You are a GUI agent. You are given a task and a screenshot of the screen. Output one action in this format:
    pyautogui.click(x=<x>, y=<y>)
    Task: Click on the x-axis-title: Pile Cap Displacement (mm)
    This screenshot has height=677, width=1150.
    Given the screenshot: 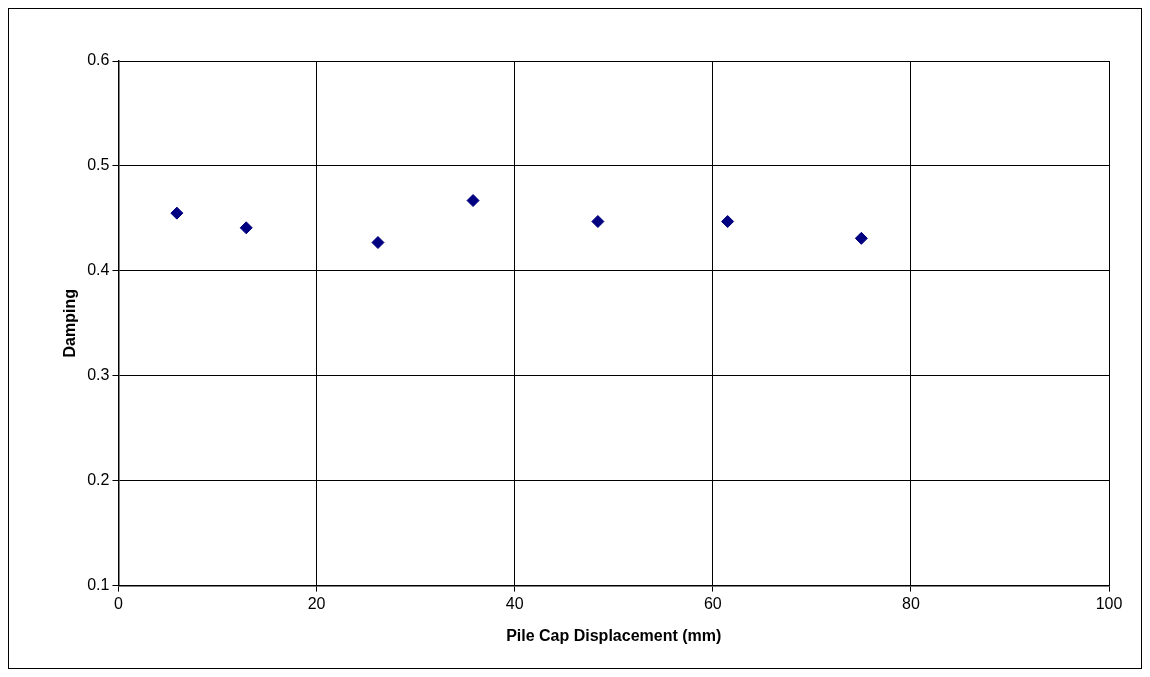 What is the action you would take?
    pyautogui.click(x=614, y=635)
    